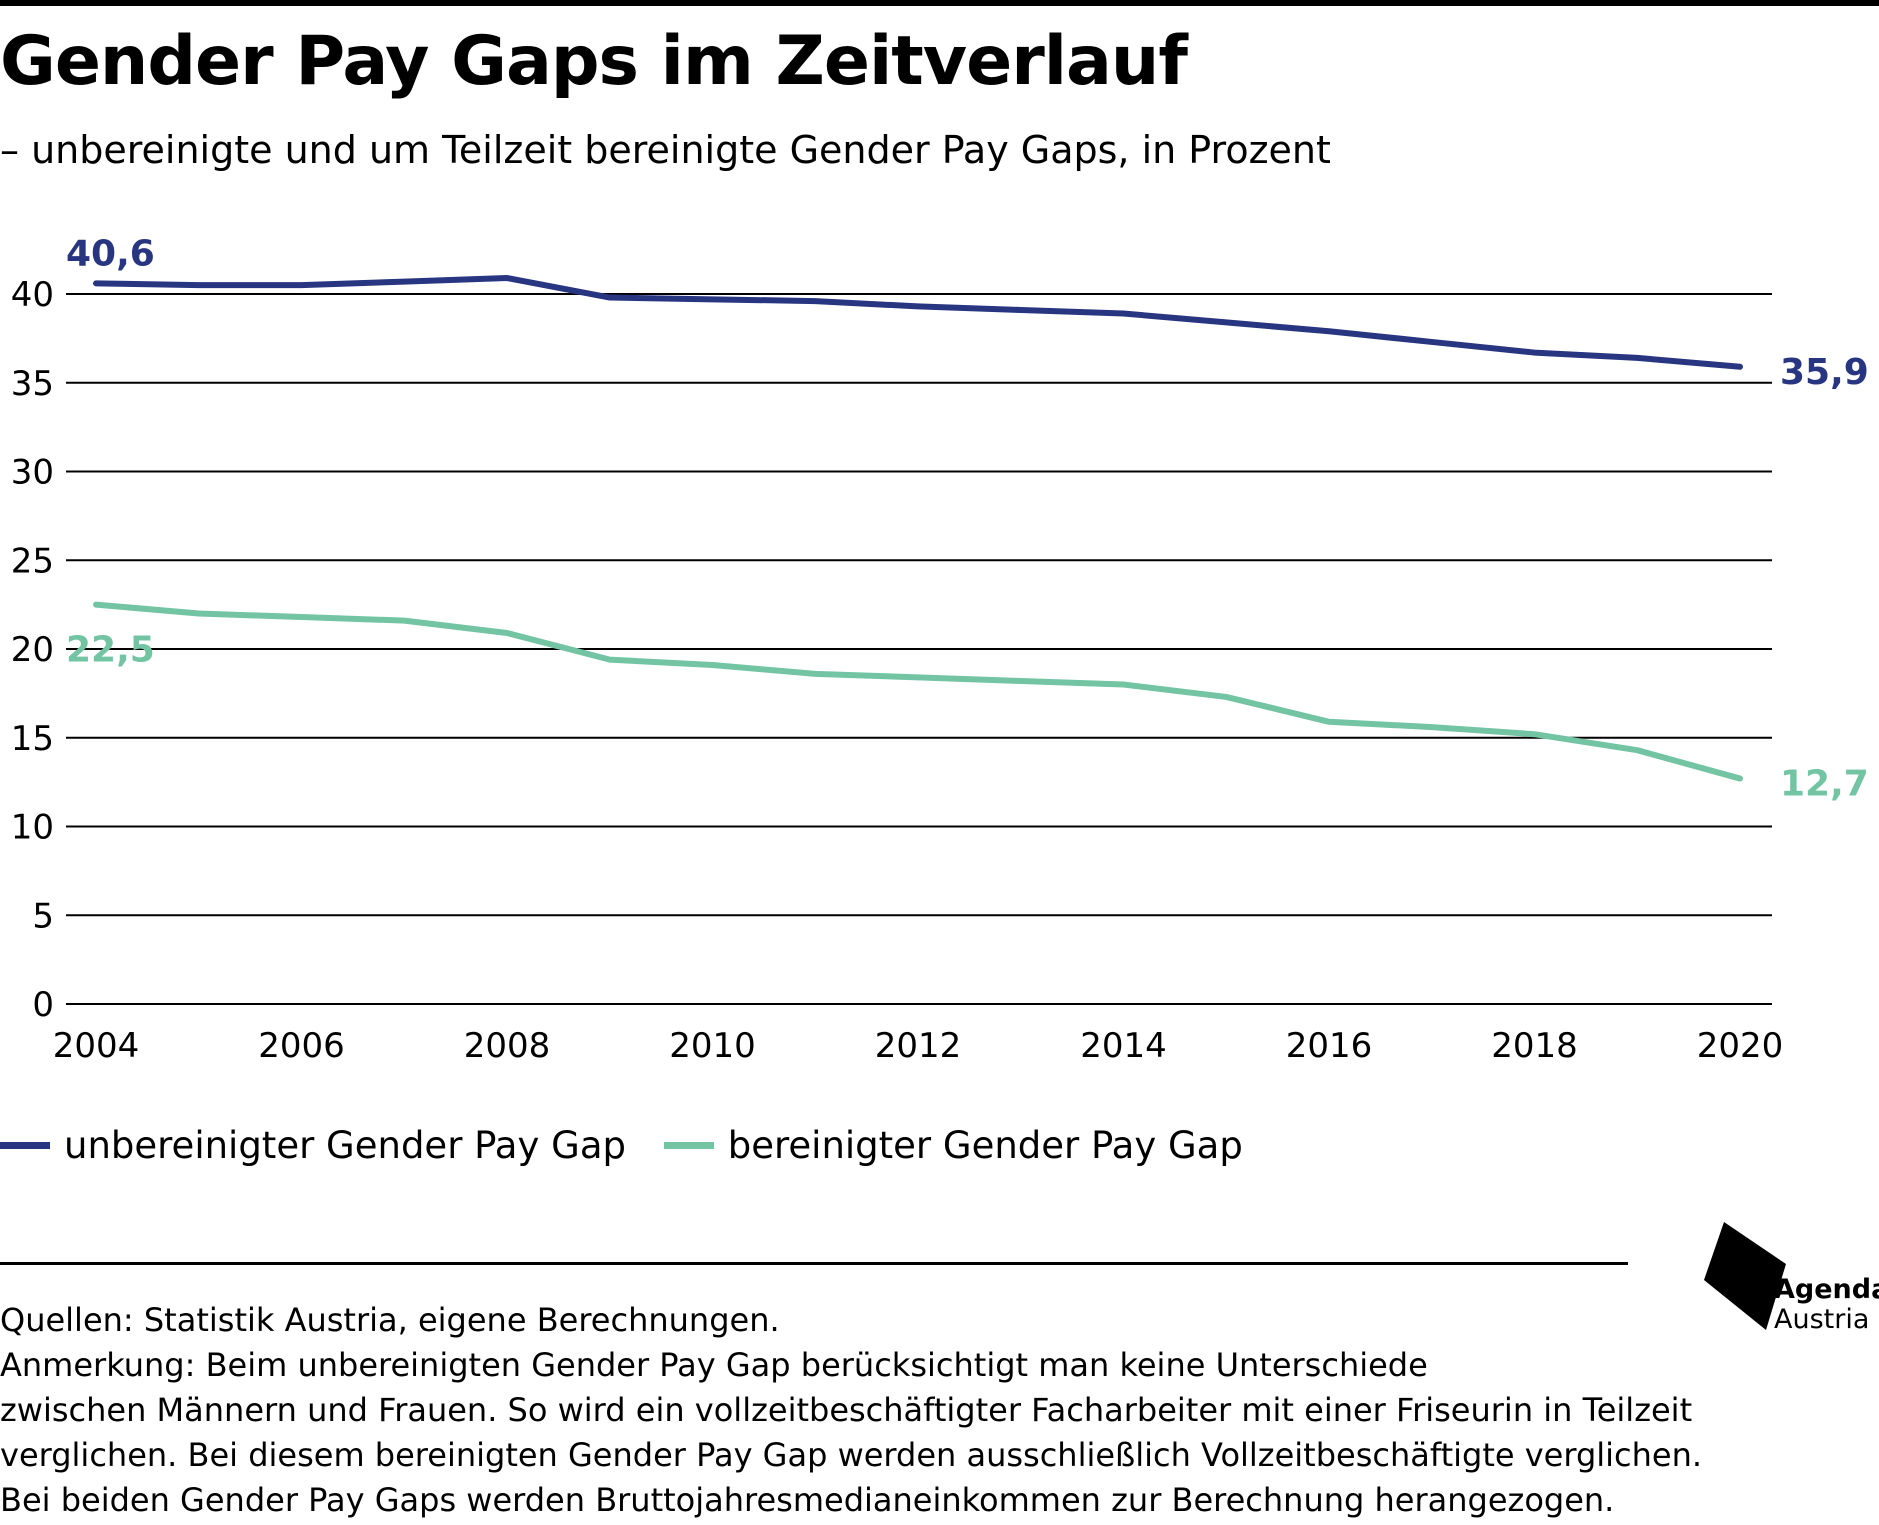 The height and width of the screenshot is (1525, 1879). Describe the element at coordinates (1822, 1319) in the screenshot. I see `logo-austria: Austria` at that location.